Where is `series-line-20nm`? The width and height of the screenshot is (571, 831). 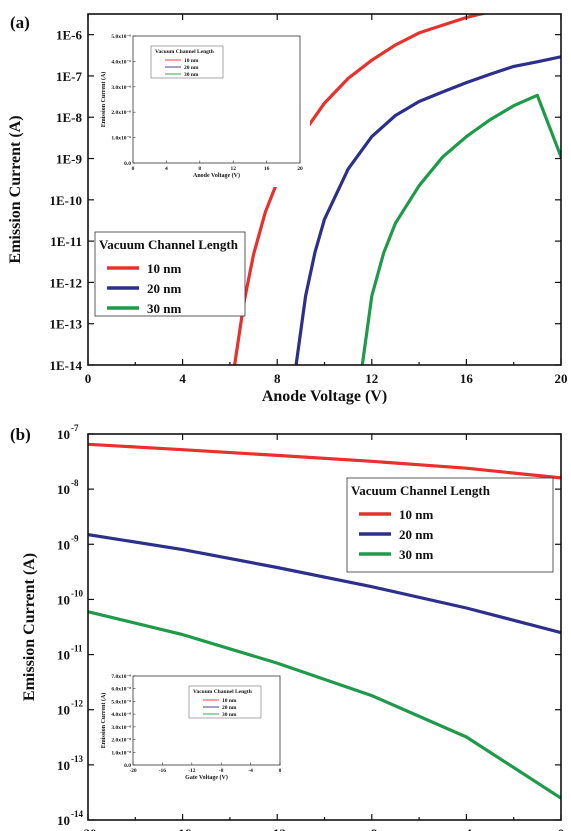
series-line-20nm is located at coordinates (324, 583).